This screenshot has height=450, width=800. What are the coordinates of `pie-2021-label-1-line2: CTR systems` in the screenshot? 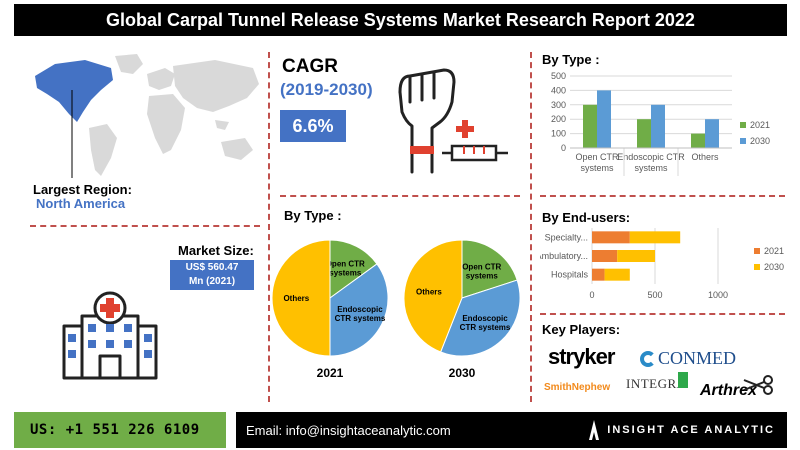 It's located at (360, 318).